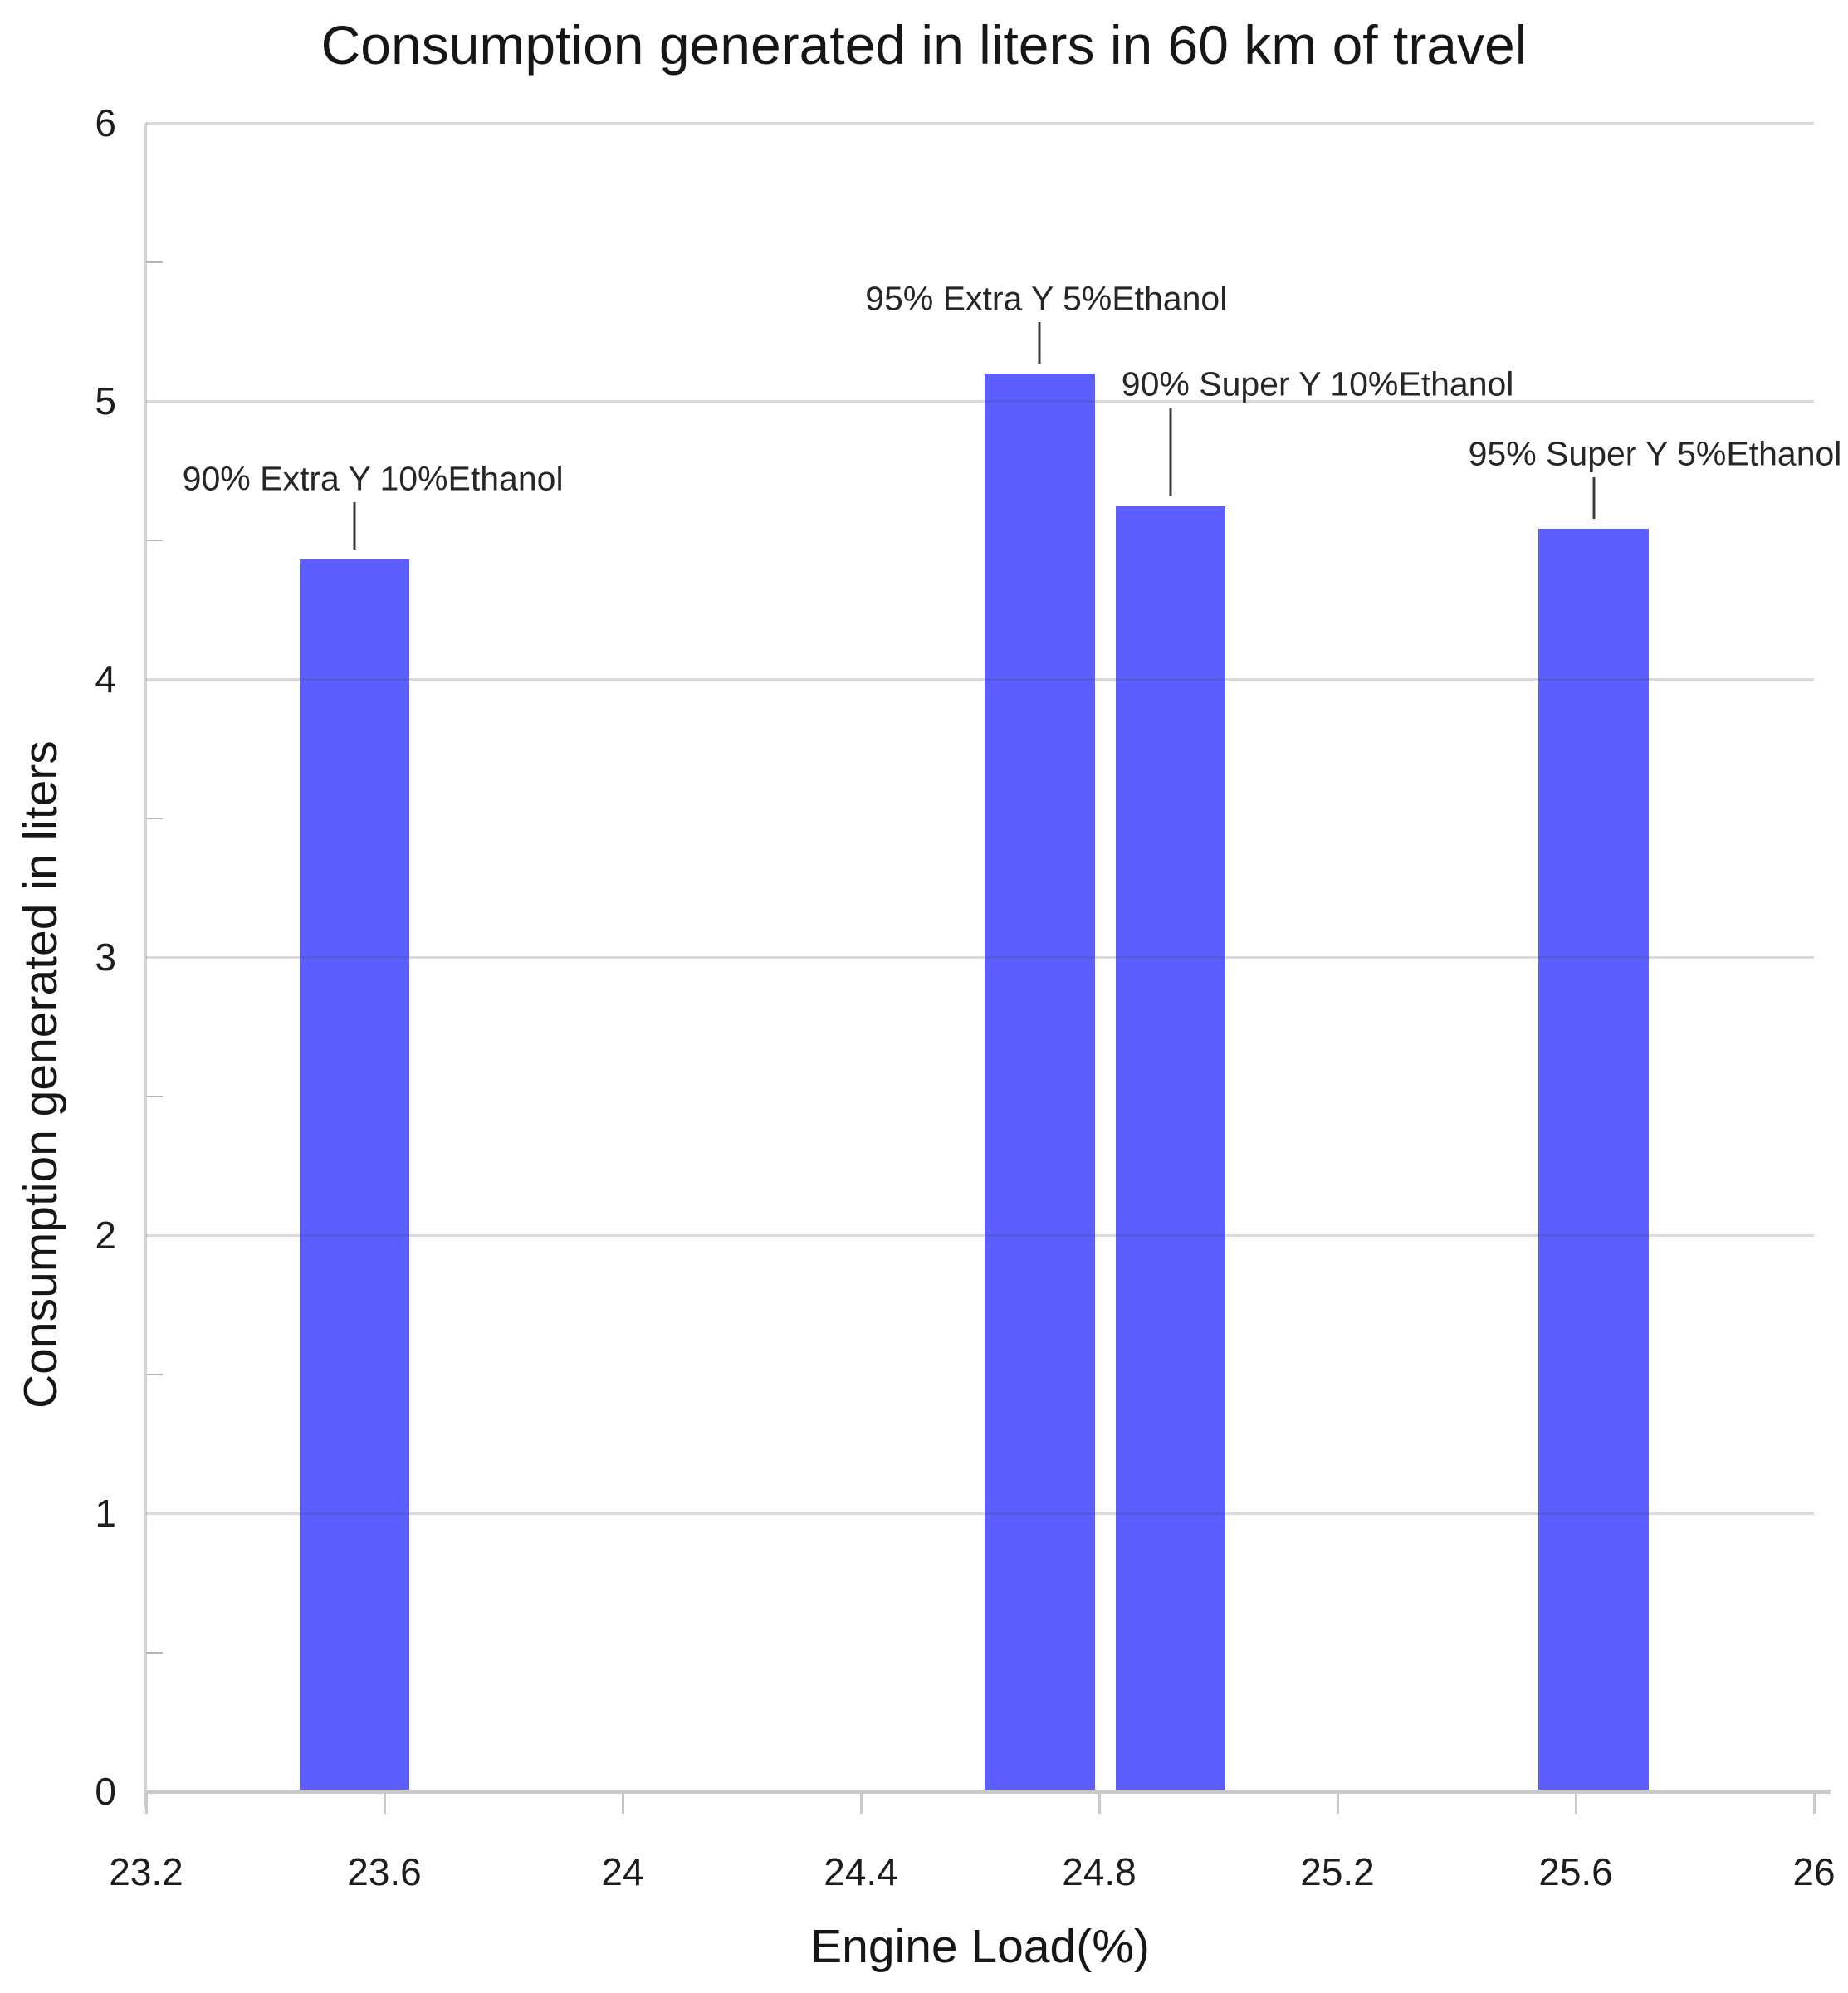 This screenshot has height=1993, width=1848. What do you see at coordinates (105, 1513) in the screenshot?
I see `y-tick-label: 1` at bounding box center [105, 1513].